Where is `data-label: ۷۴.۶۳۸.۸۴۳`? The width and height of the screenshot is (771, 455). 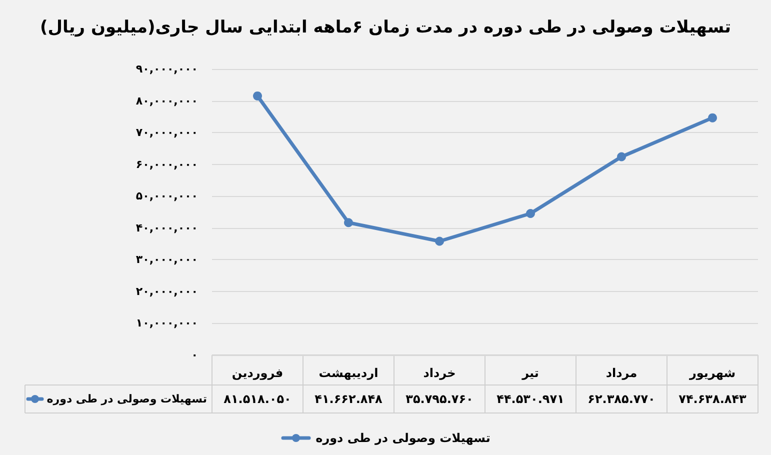 data-label: ۷۴.۶۳۸.۸۴۳ is located at coordinates (713, 399).